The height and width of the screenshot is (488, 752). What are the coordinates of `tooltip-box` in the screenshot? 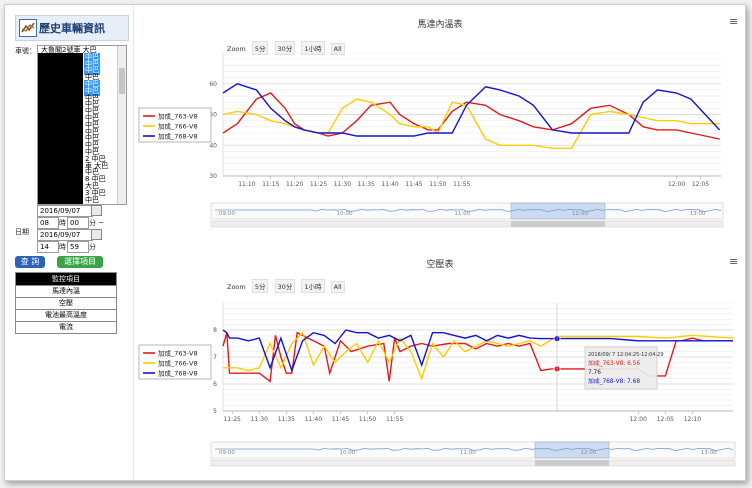 It's located at (621, 368).